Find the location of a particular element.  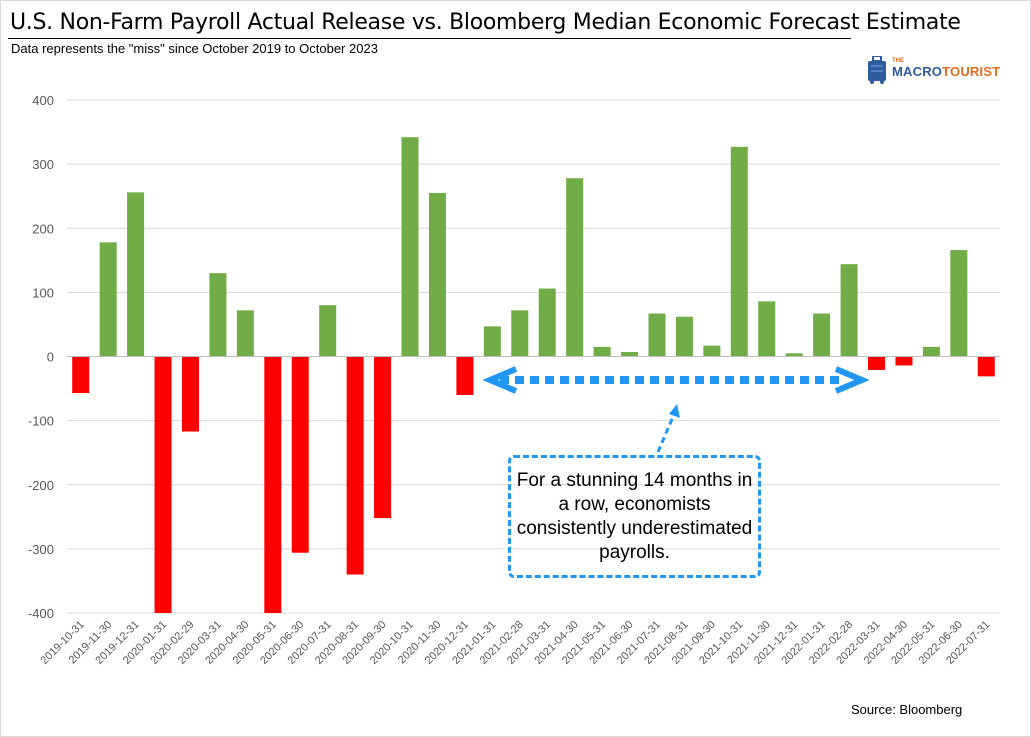

logo-tourist: TOURIST is located at coordinates (971, 71).